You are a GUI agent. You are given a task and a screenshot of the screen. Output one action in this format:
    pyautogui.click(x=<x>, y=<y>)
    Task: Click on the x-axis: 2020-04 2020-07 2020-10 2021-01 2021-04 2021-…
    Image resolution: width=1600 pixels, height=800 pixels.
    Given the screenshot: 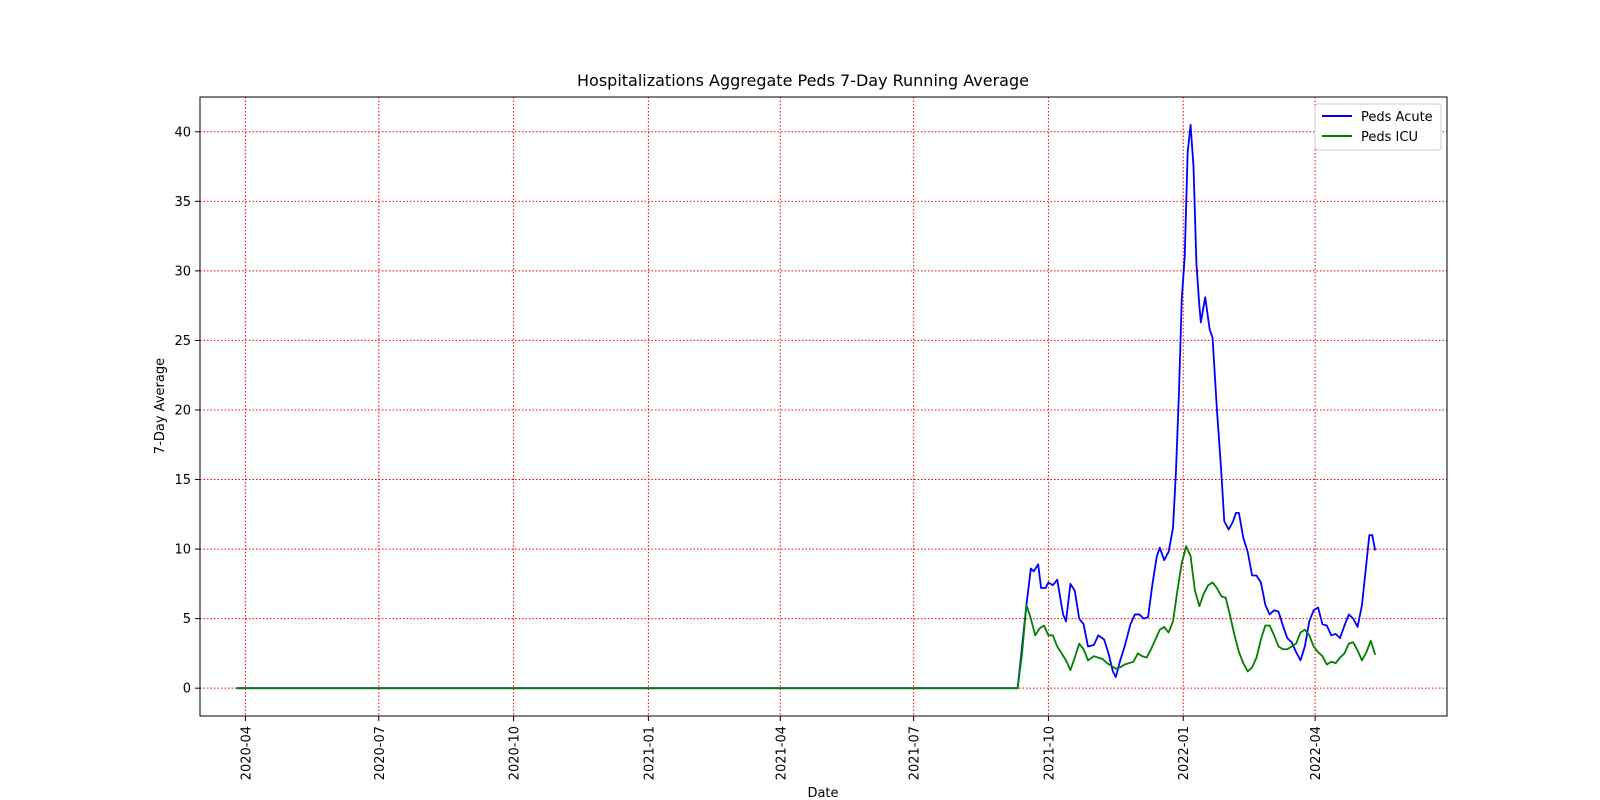 What is the action you would take?
    pyautogui.click(x=781, y=748)
    